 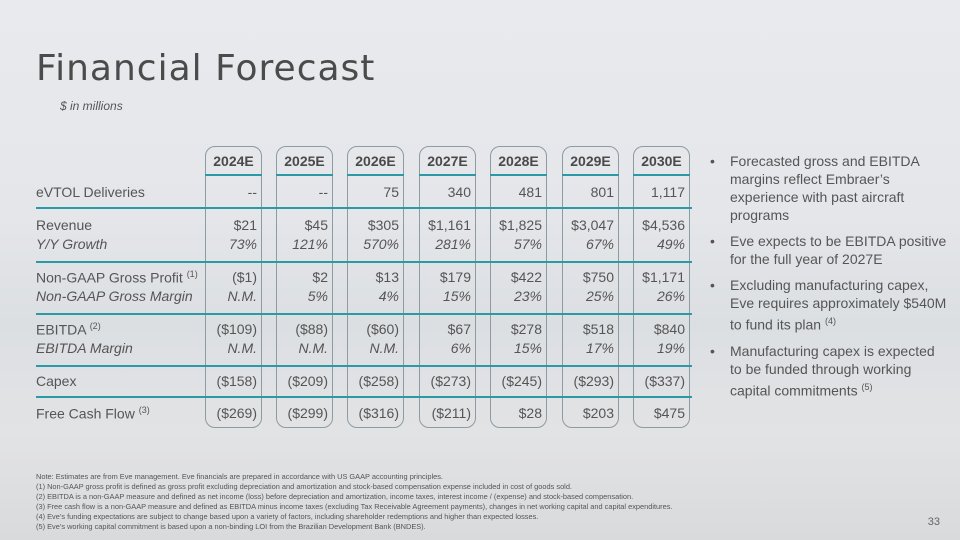 I want to click on table-cell: $2, so click(x=320, y=277).